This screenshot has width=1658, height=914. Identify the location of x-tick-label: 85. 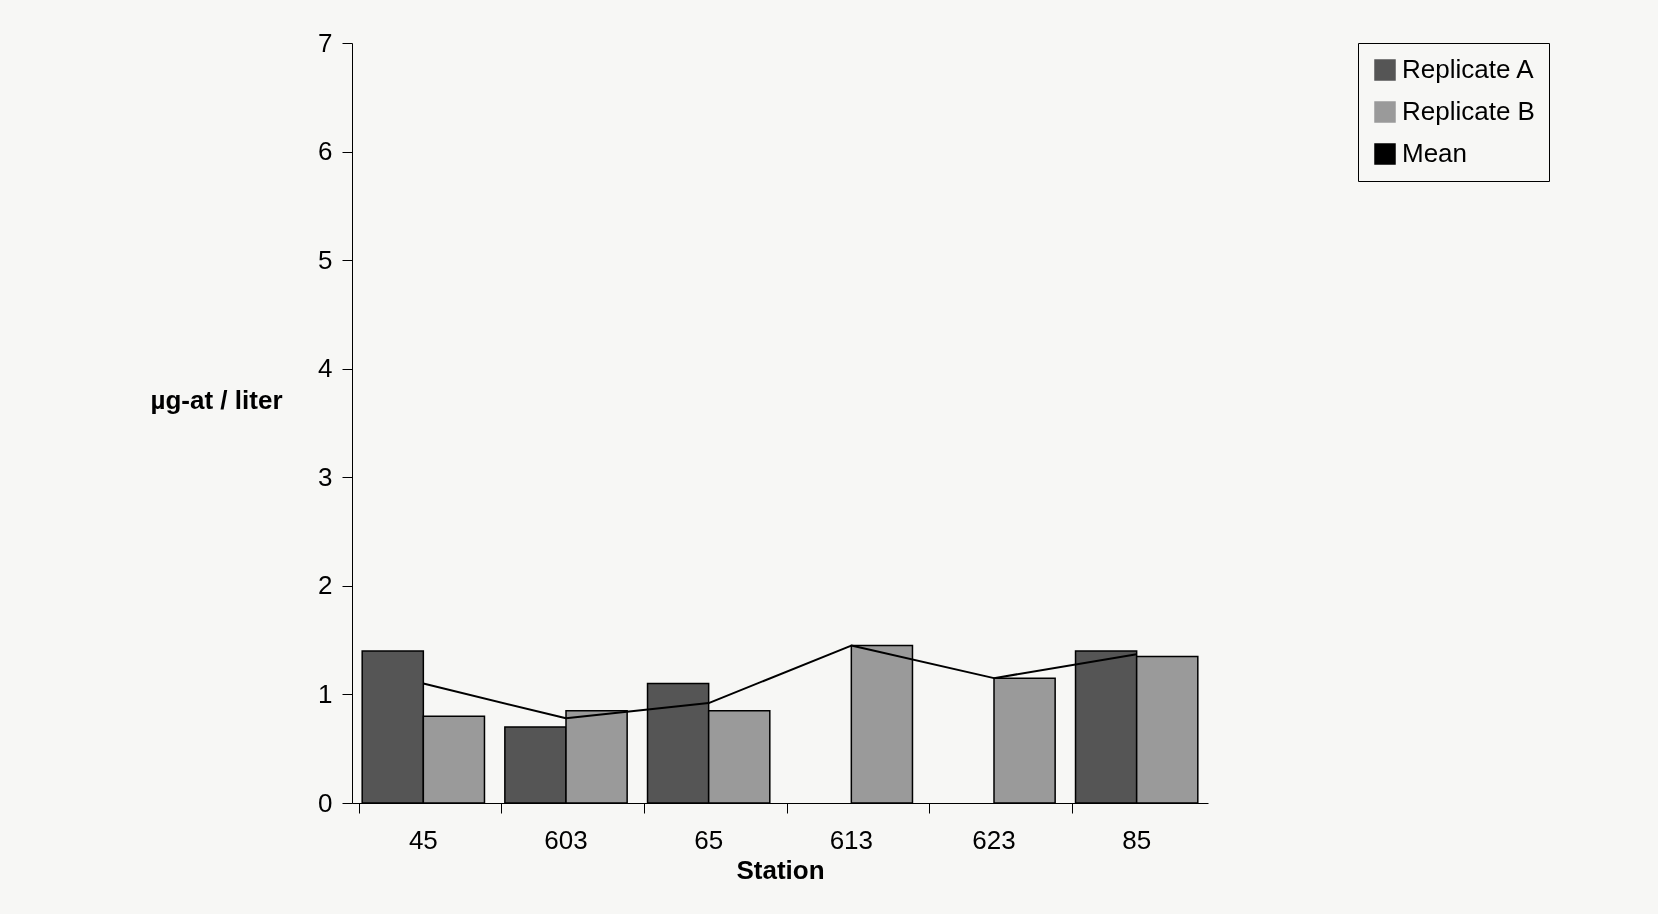
(1137, 839).